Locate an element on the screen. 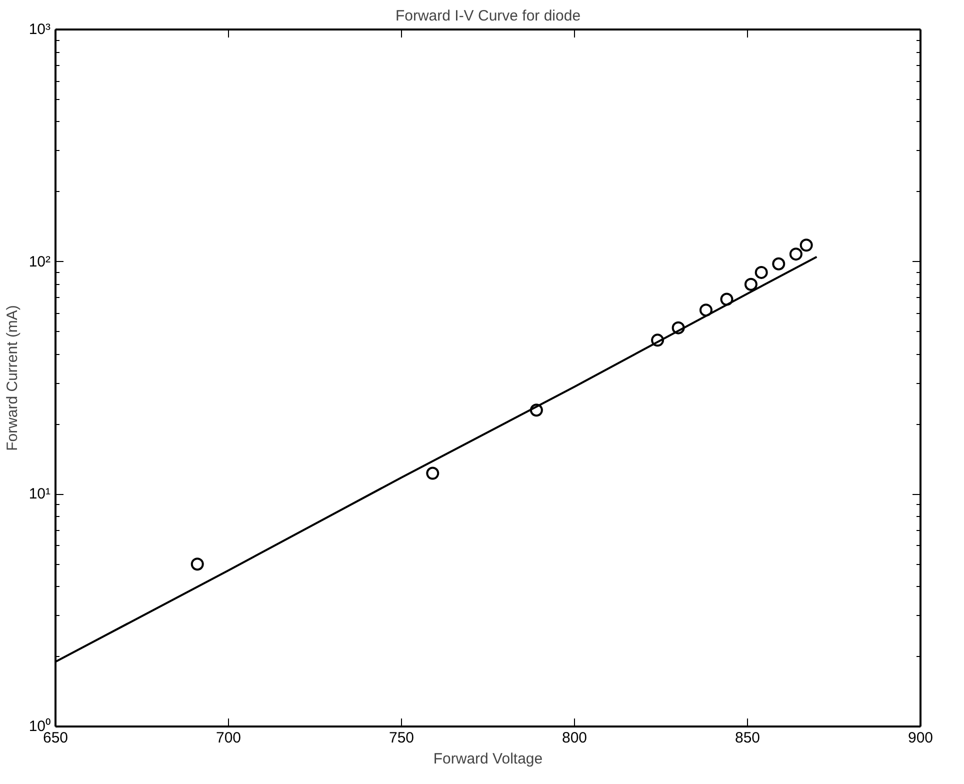 The height and width of the screenshot is (784, 964). x-tick-label: 700 is located at coordinates (229, 738).